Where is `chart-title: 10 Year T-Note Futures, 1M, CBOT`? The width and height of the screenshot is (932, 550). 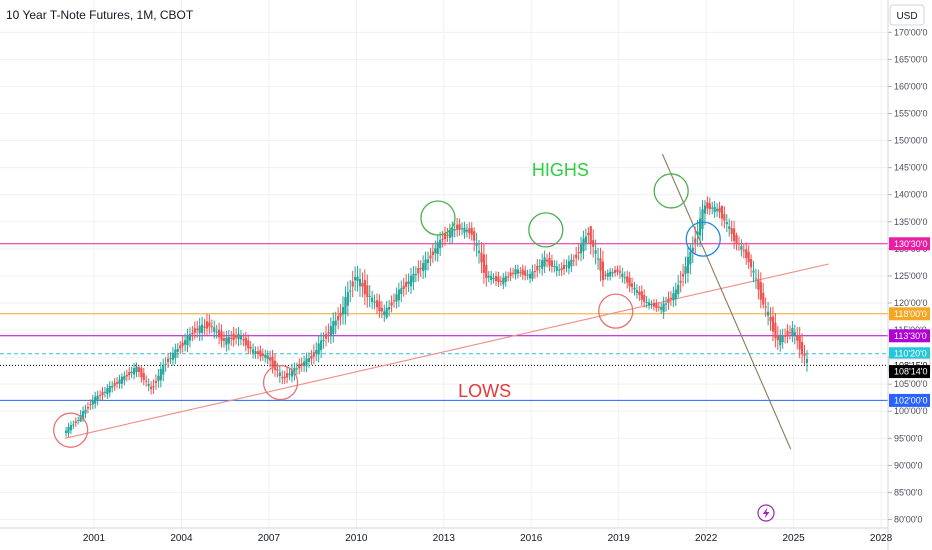 chart-title: 10 Year T-Note Futures, 1M, CBOT is located at coordinates (100, 15).